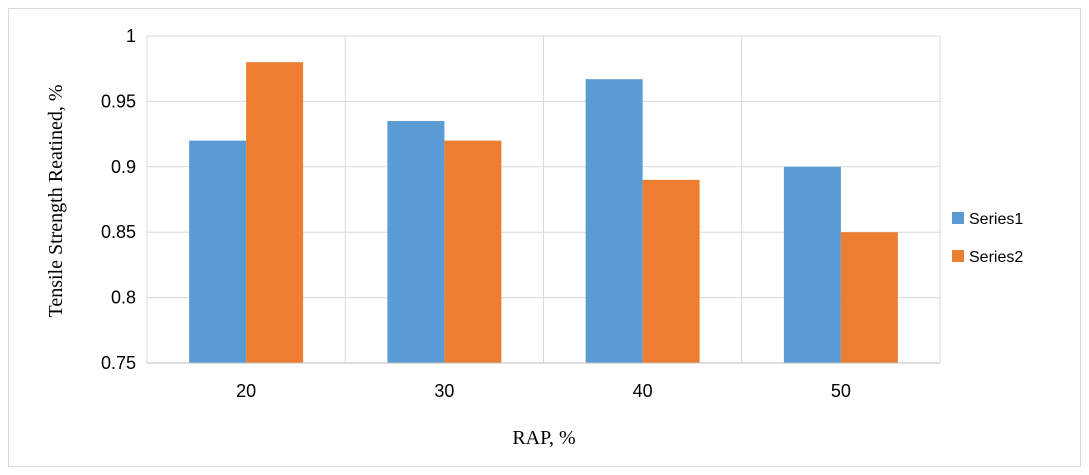 The width and height of the screenshot is (1089, 475). What do you see at coordinates (123, 298) in the screenshot?
I see `y-tick-label: 0.8` at bounding box center [123, 298].